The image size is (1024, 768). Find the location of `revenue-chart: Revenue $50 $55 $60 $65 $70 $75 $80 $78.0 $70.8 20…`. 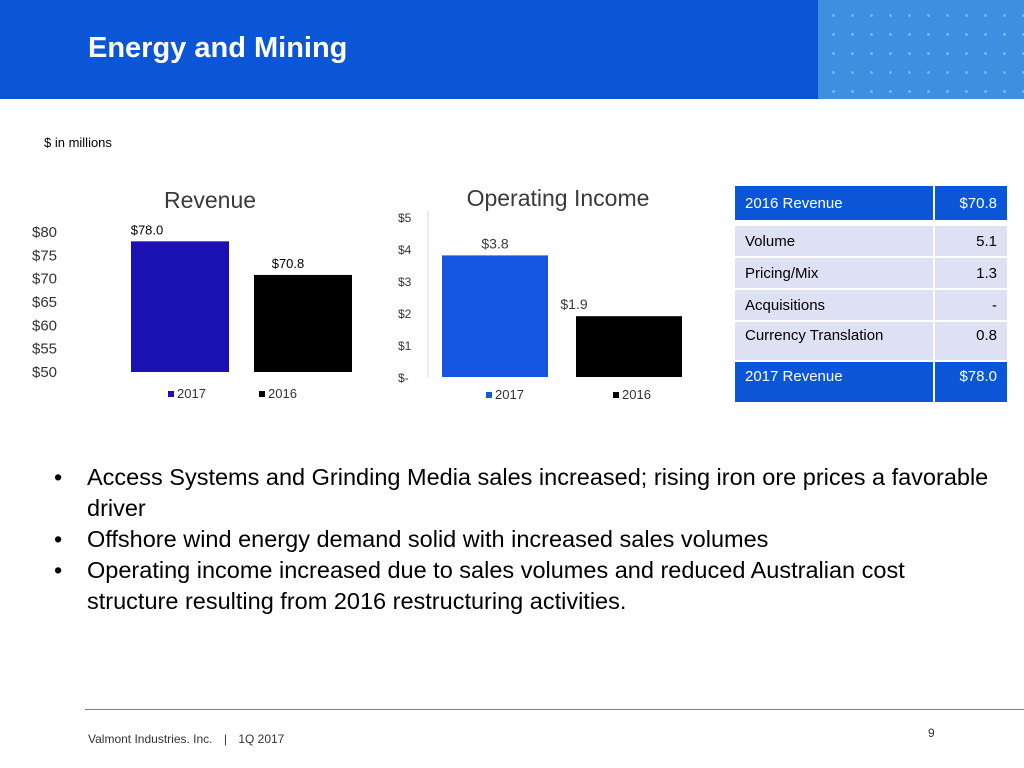

revenue-chart: Revenue $50 $55 $60 $65 $70 $75 $80 $78.0 $70.8 20… is located at coordinates (192, 294).